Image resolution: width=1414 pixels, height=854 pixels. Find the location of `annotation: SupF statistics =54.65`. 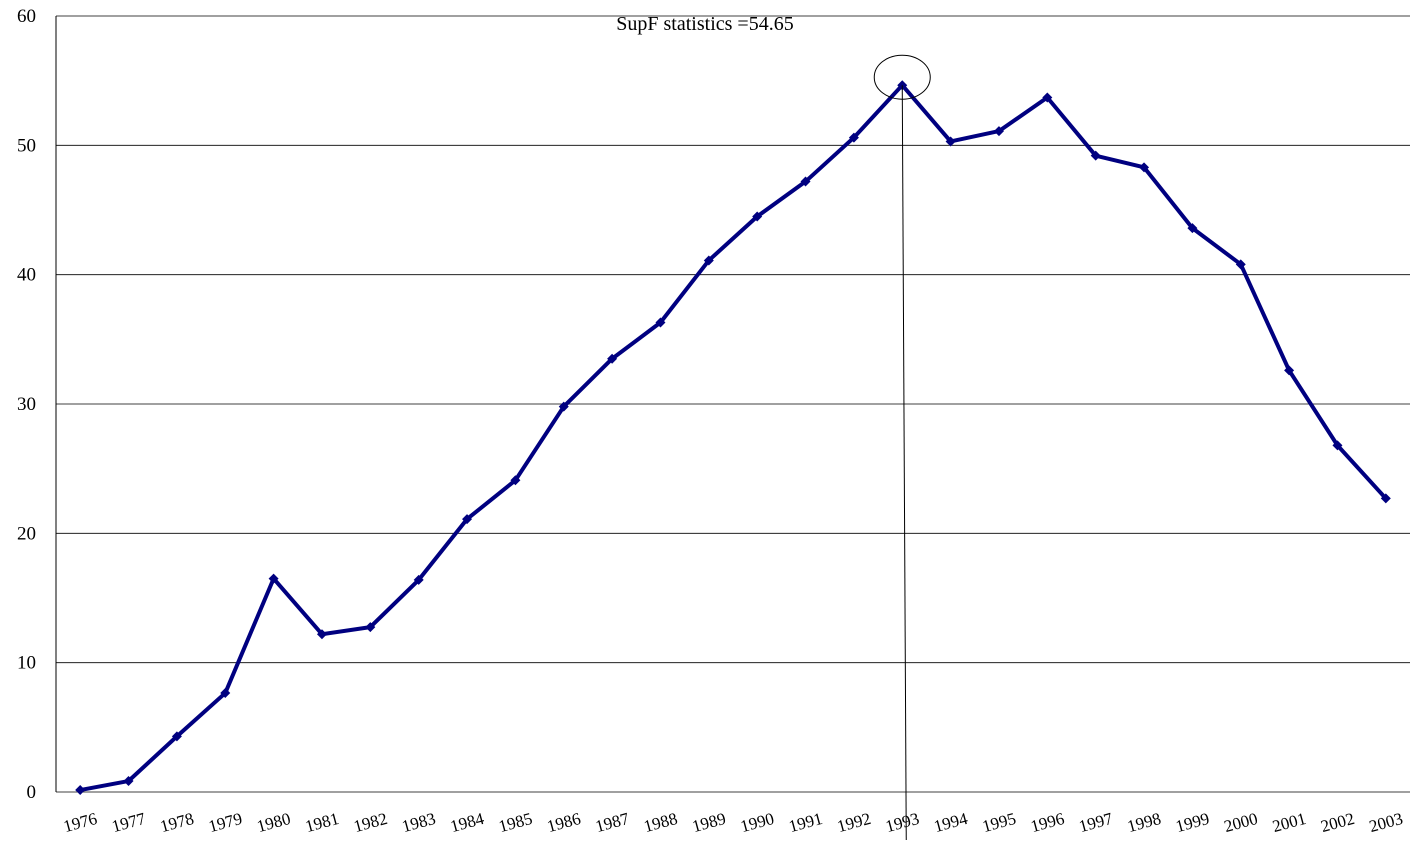

annotation: SupF statistics =54.65 is located at coordinates (704, 24).